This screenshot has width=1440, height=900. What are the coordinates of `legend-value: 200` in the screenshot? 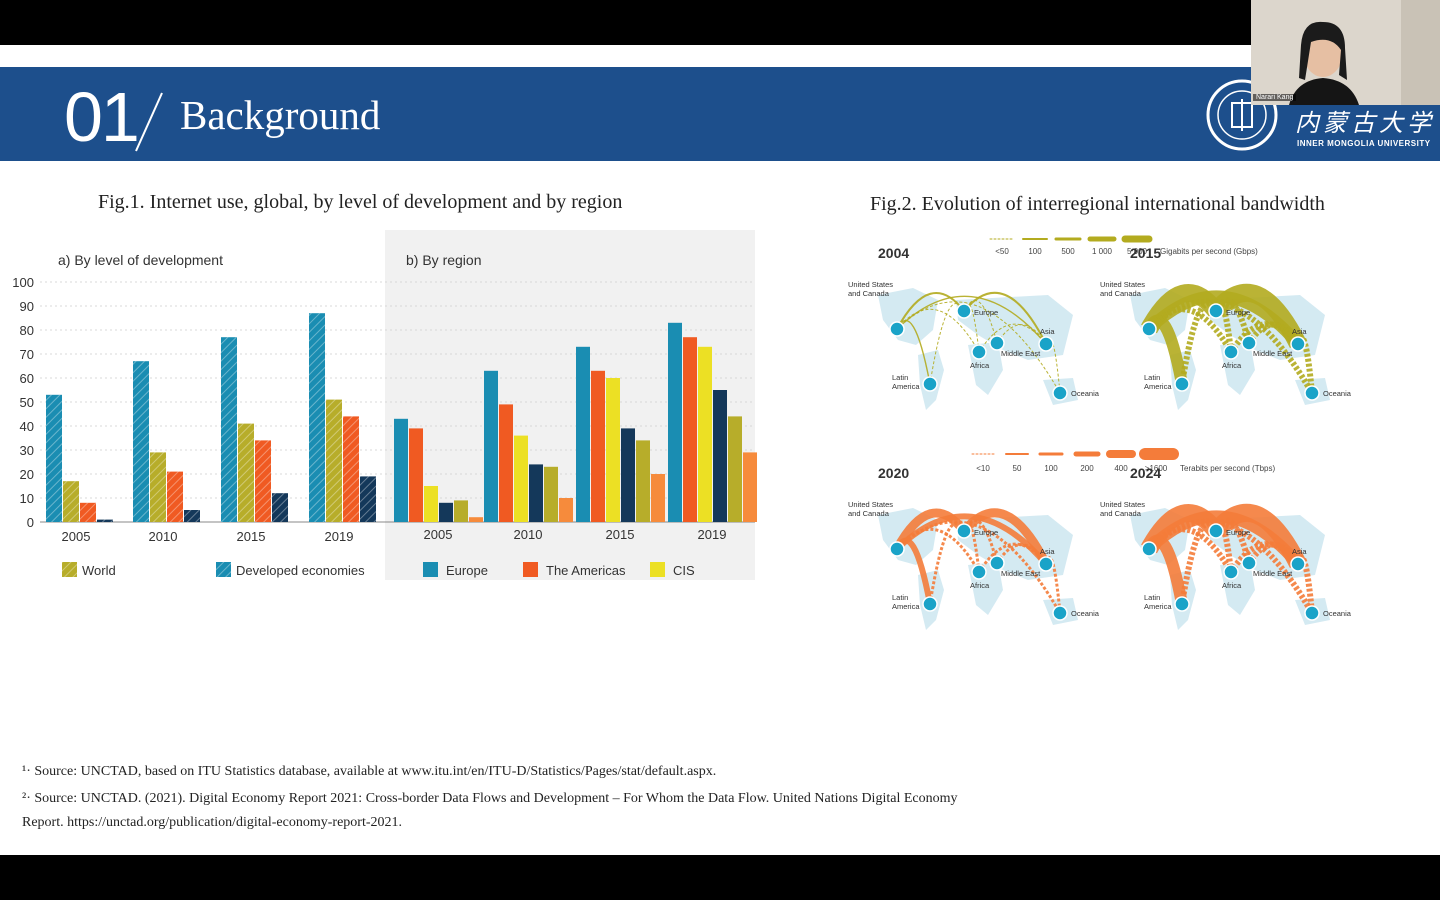 It's located at (1087, 468).